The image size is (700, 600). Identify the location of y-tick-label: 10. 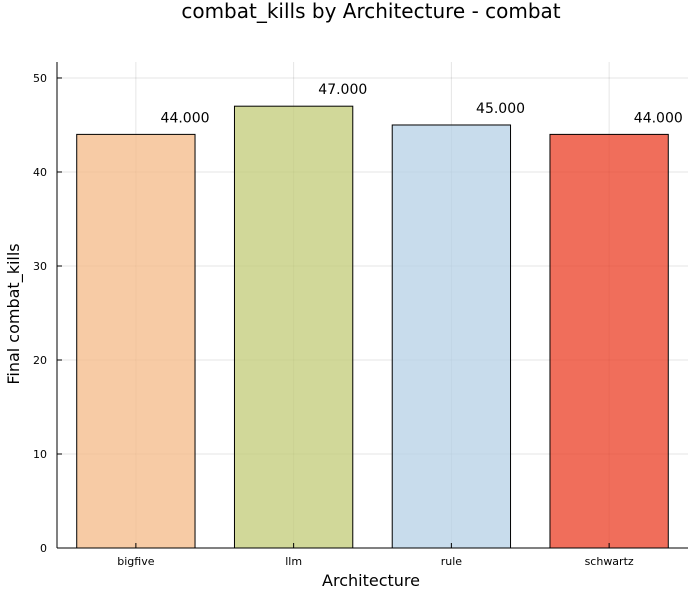
(40, 454).